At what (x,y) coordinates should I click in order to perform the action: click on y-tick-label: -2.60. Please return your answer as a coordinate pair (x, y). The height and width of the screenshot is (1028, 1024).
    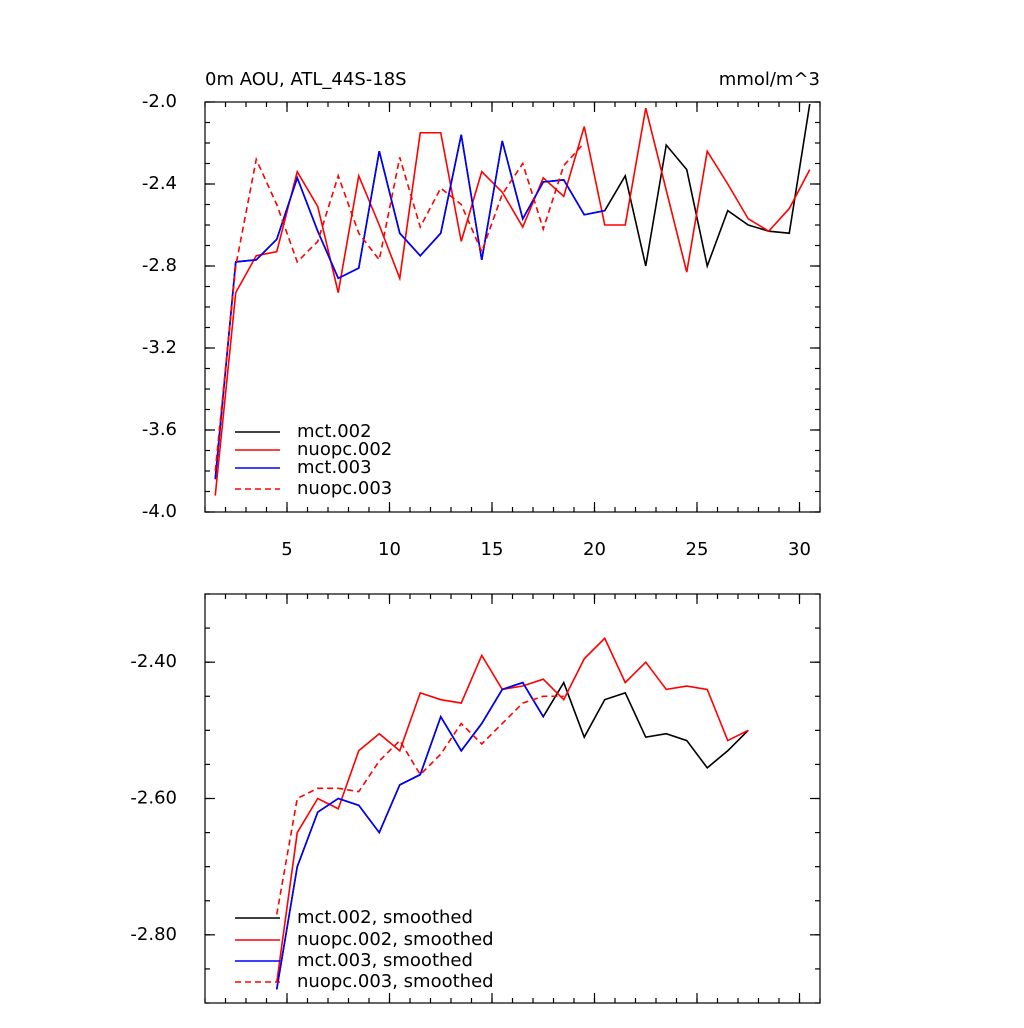
    Looking at the image, I should click on (153, 798).